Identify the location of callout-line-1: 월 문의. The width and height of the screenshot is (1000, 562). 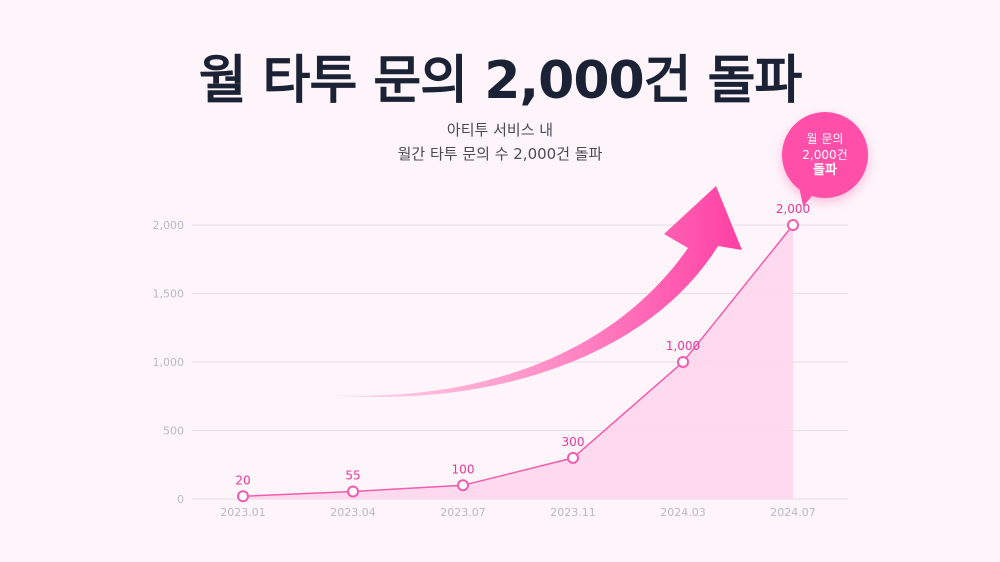
(825, 139).